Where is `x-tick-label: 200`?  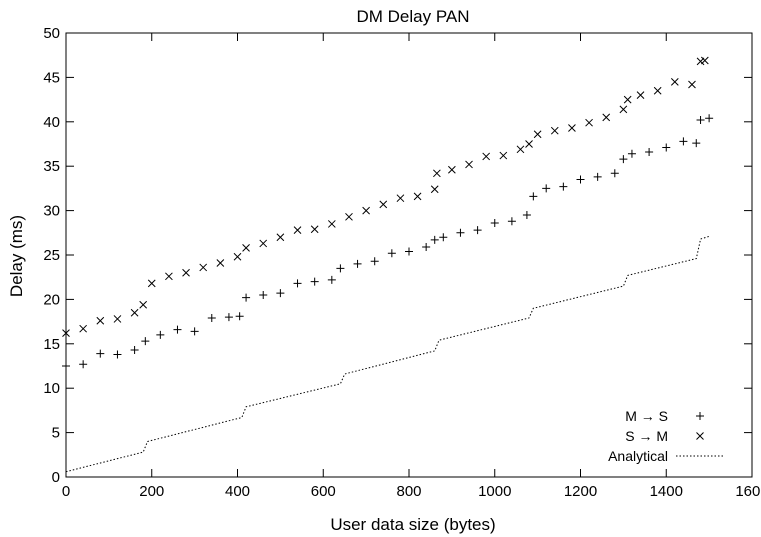 x-tick-label: 200 is located at coordinates (151, 491).